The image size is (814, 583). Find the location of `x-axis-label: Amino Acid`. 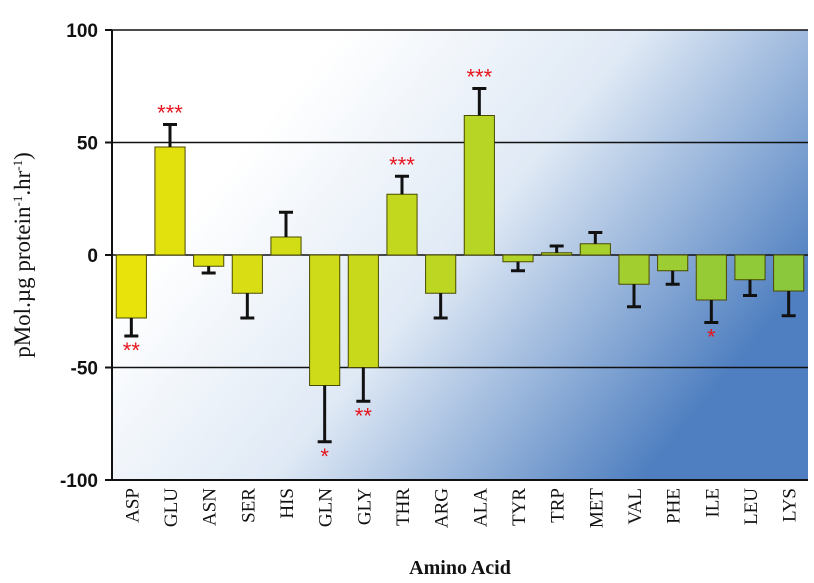

x-axis-label: Amino Acid is located at coordinates (460, 568).